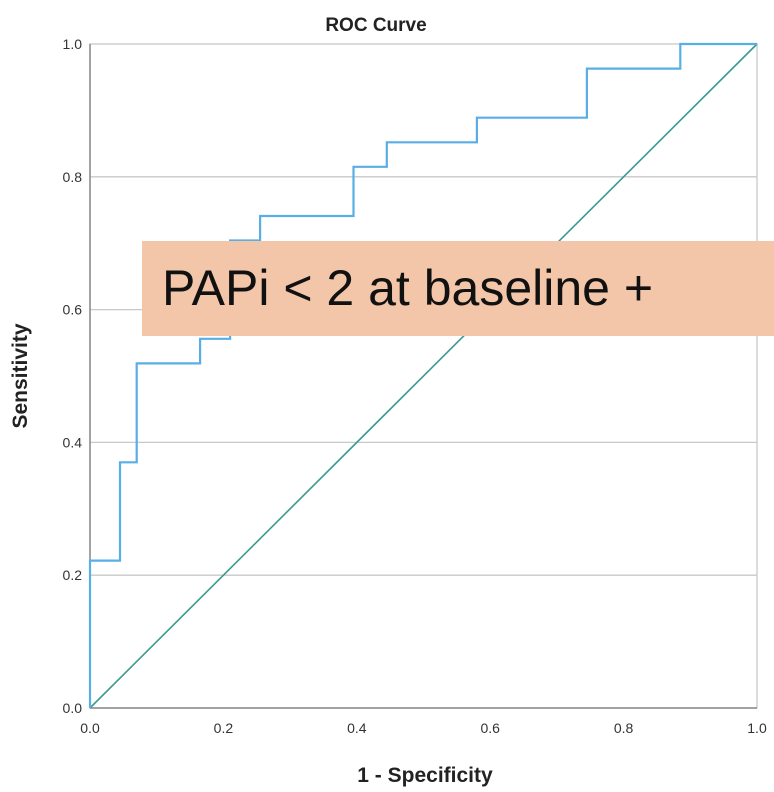 The width and height of the screenshot is (774, 792). What do you see at coordinates (73, 44) in the screenshot?
I see `y-tick-label-5: 1.0` at bounding box center [73, 44].